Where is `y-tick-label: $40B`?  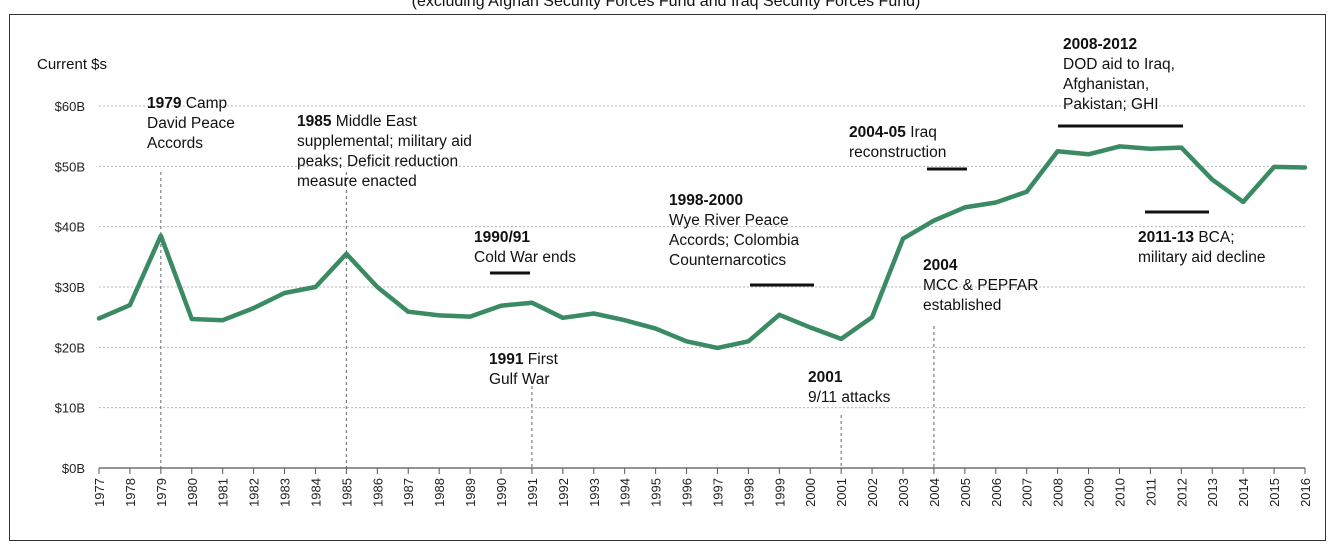 y-tick-label: $40B is located at coordinates (70, 227).